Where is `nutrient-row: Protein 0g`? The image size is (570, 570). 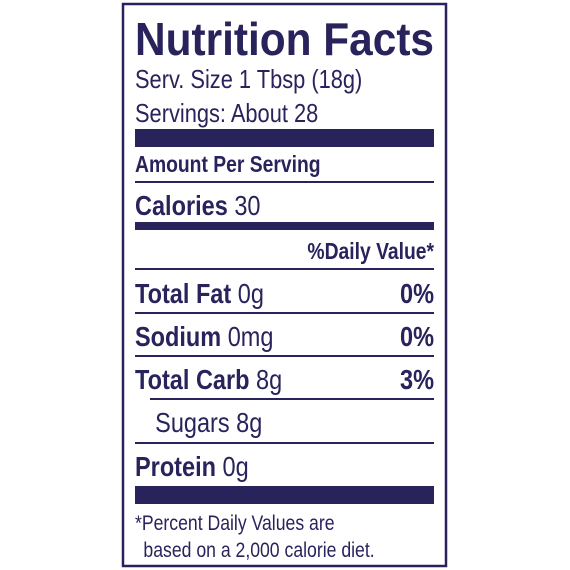 nutrient-row: Protein 0g is located at coordinates (192, 467).